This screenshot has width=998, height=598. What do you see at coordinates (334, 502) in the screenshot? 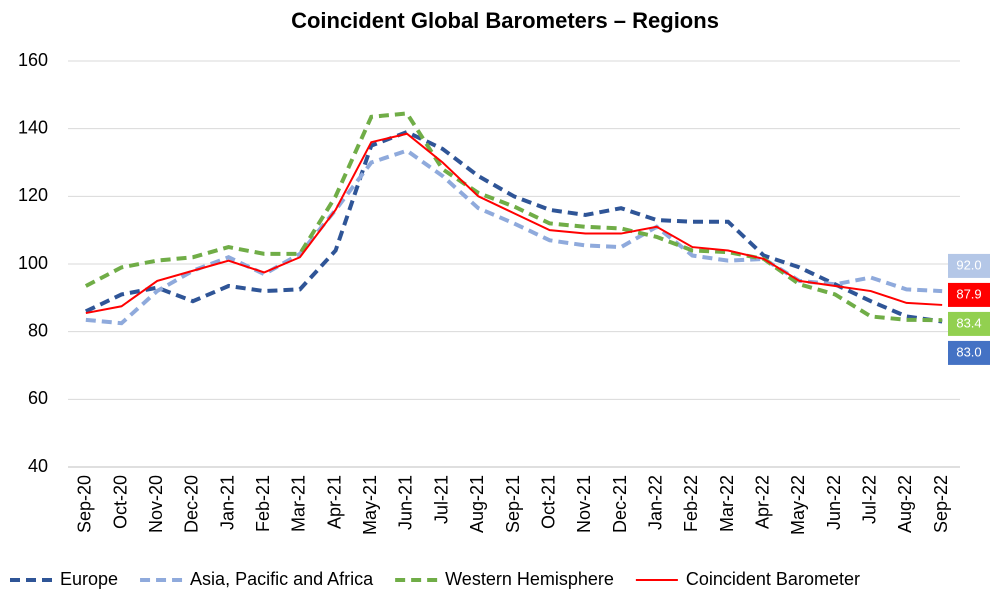
I see `x-tick-label: Apr-21` at bounding box center [334, 502].